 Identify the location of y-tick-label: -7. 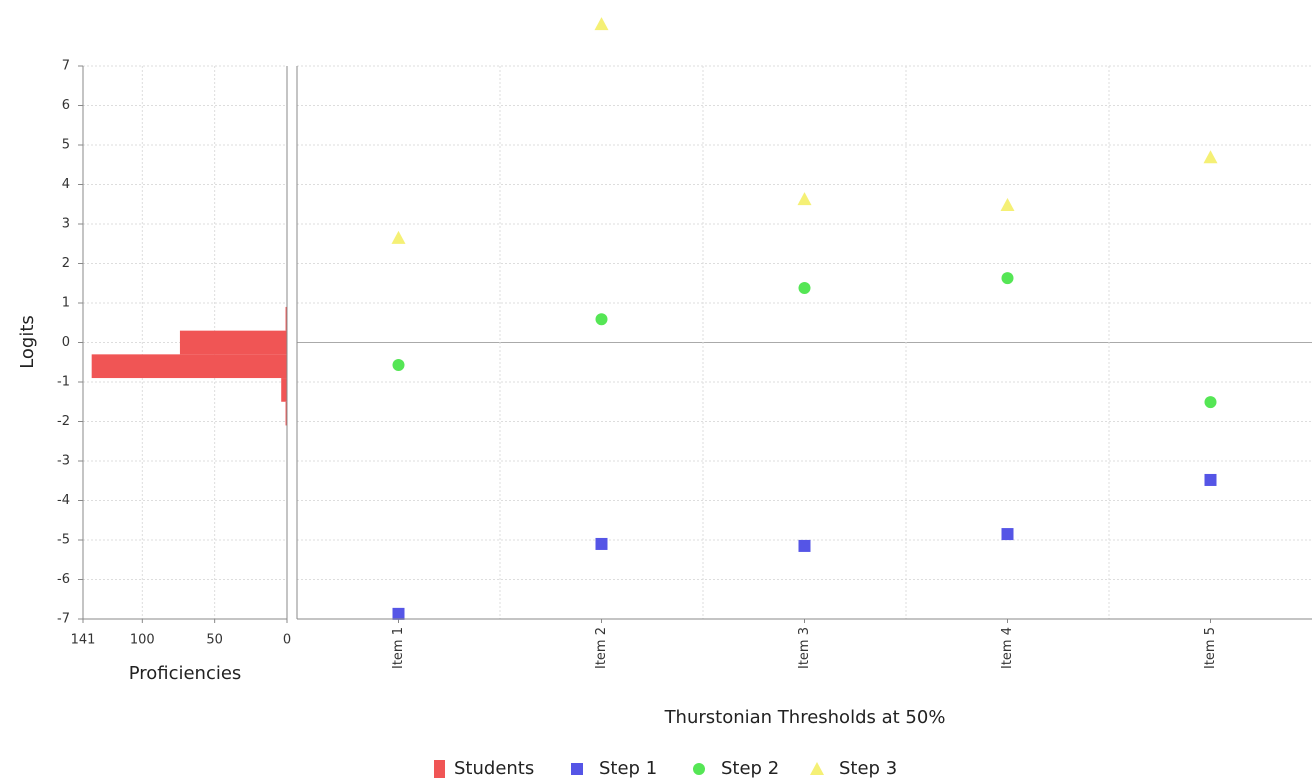
(63, 619).